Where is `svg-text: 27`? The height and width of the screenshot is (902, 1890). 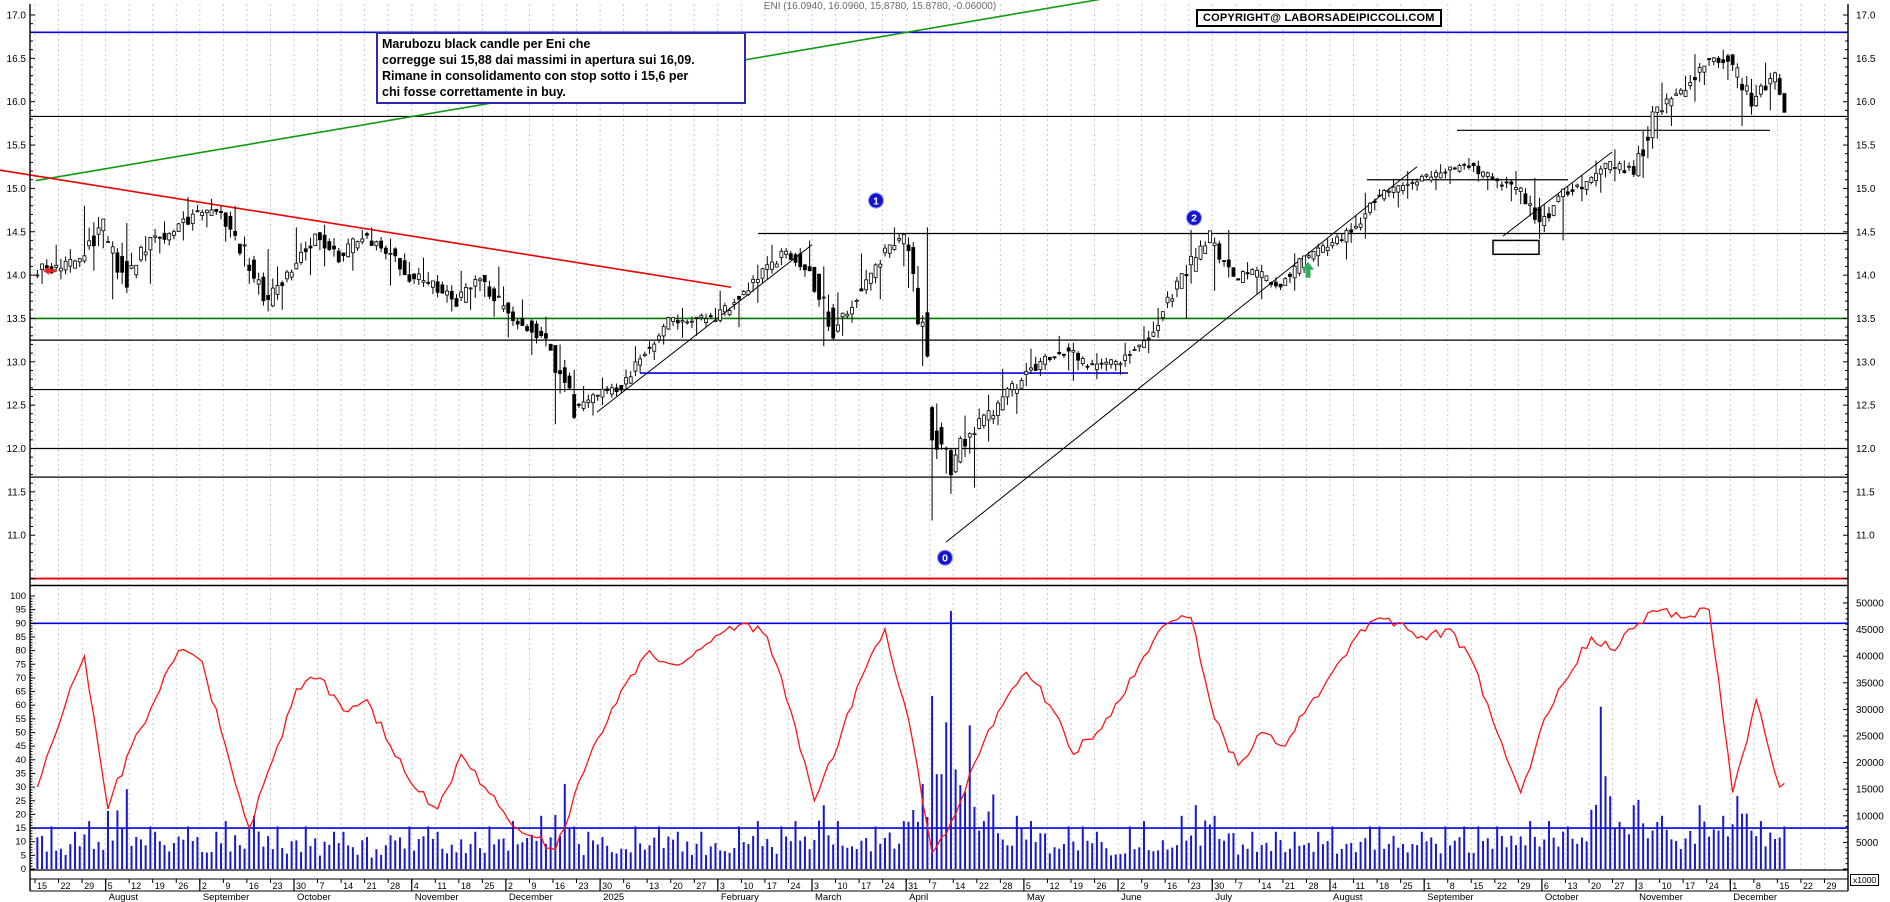
svg-text: 27 is located at coordinates (701, 886).